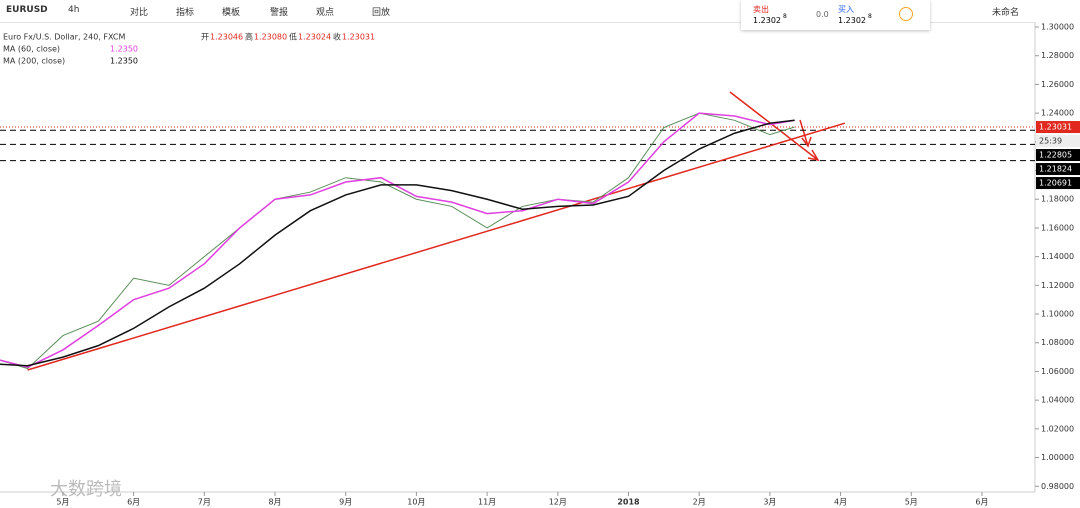 The width and height of the screenshot is (1080, 508). Describe the element at coordinates (767, 20) in the screenshot. I see `sell-price: 1.2302` at that location.